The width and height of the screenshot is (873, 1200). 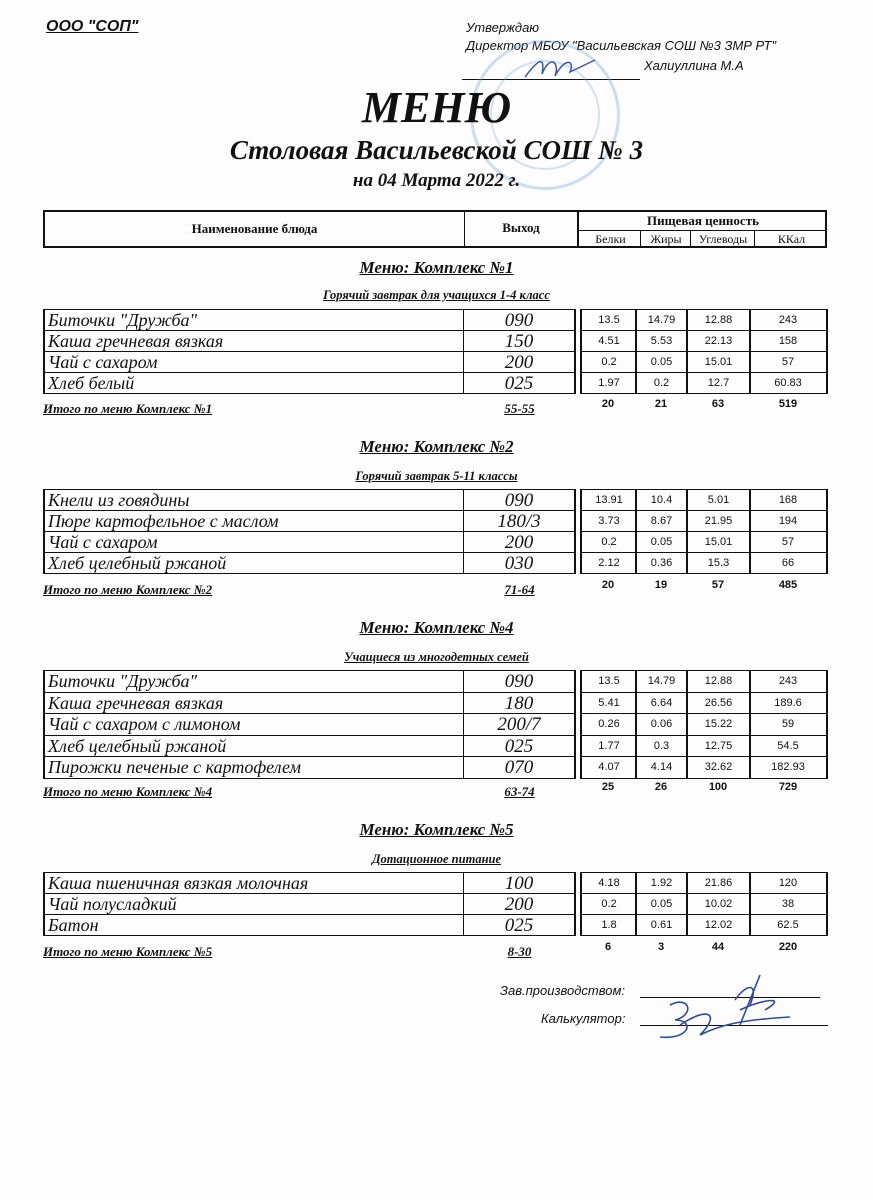 What do you see at coordinates (520, 229) in the screenshot?
I see `header-output: Выход` at bounding box center [520, 229].